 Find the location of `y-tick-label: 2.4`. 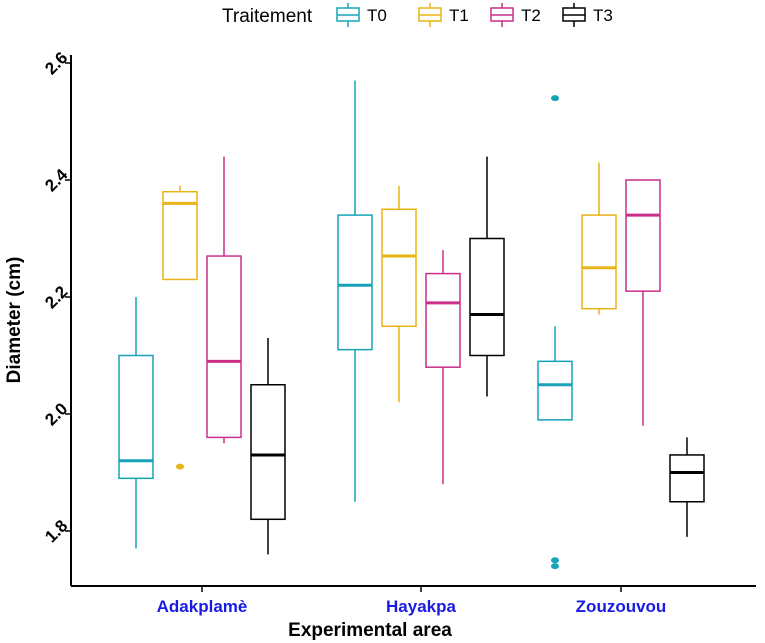

y-tick-label: 2.4 is located at coordinates (56, 180).